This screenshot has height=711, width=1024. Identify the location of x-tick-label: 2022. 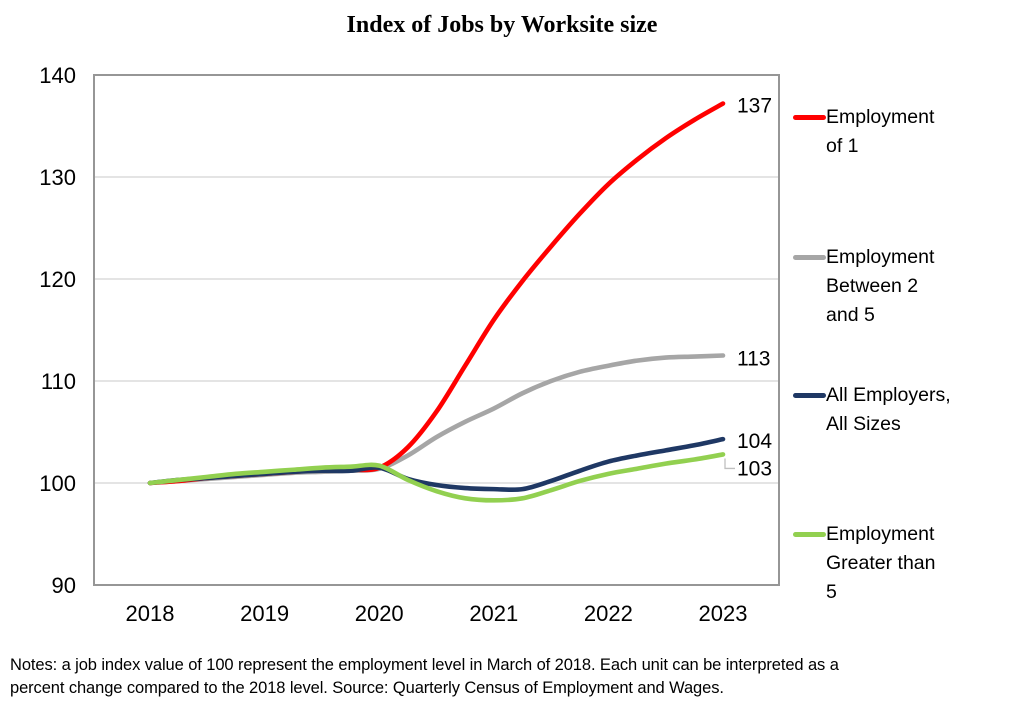
(608, 613).